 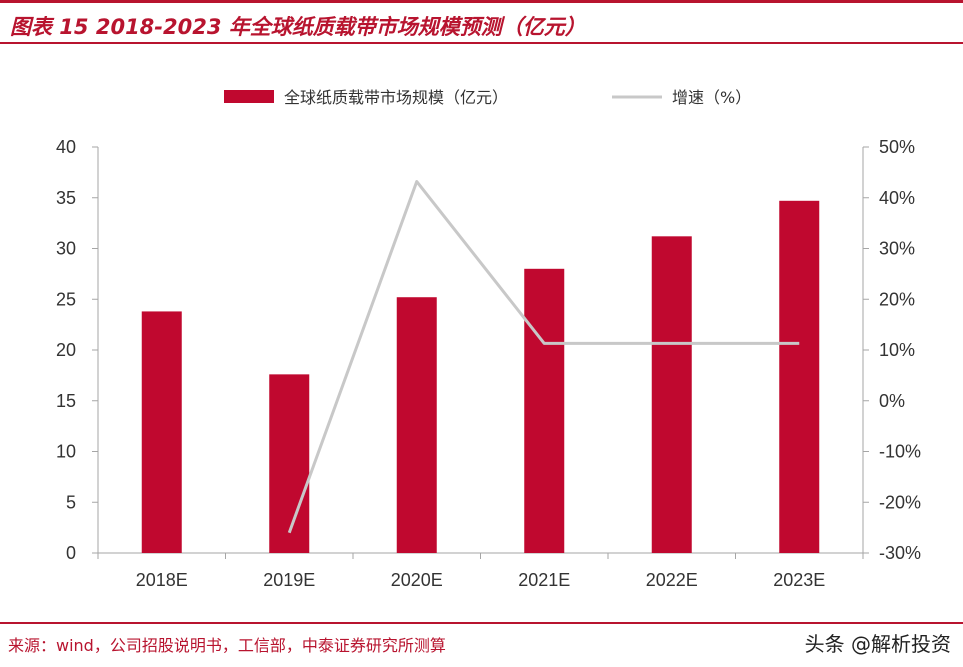 I want to click on x-tick-label: 2018E, so click(x=162, y=580).